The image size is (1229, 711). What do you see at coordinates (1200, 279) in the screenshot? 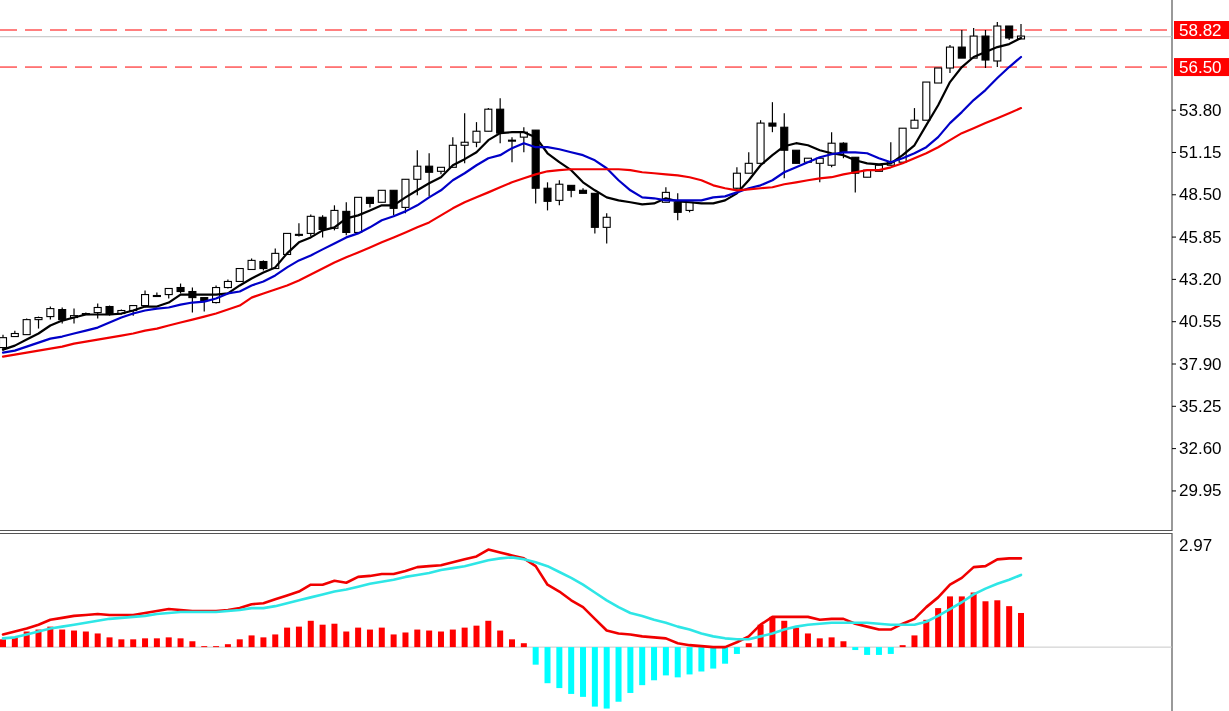
I see `y-tick-label: 43.20` at bounding box center [1200, 279].